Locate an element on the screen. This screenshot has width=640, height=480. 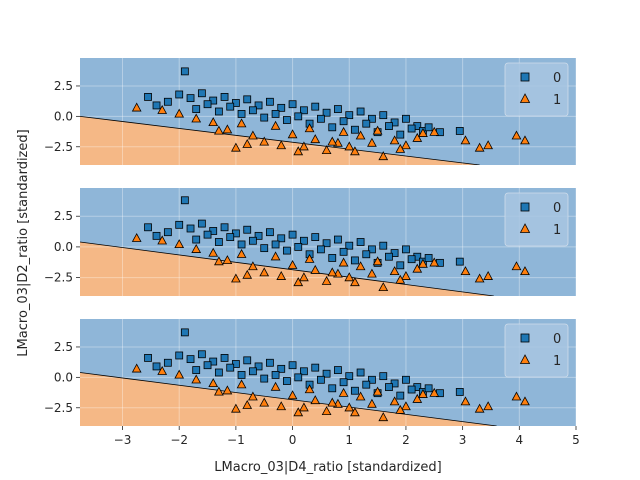
y-axis-label: LMacro_03|D2_ratio [standardized] is located at coordinates (23, 242).